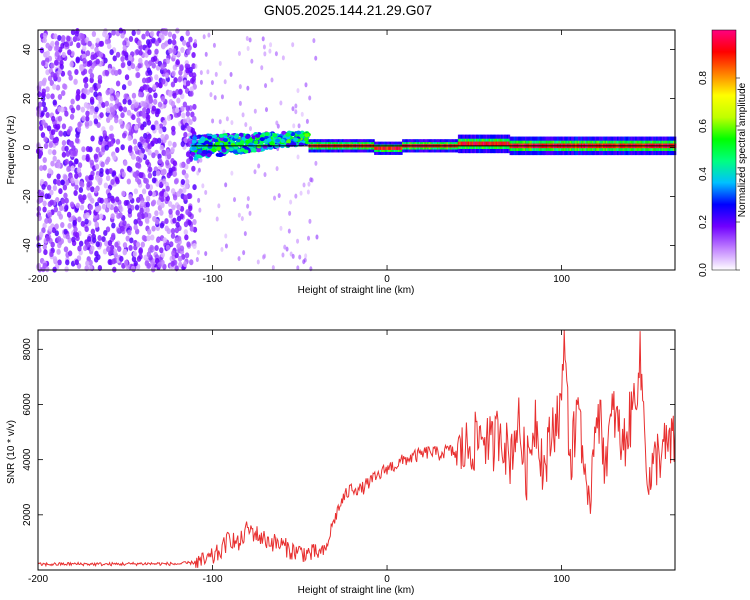 The width and height of the screenshot is (750, 600). Describe the element at coordinates (561, 279) in the screenshot. I see `x-tick-label: 100` at that location.